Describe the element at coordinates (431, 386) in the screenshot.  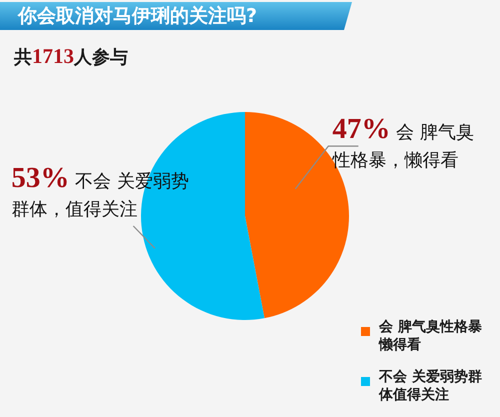
I see `legend-label: 不会 关爱弱势群体值得关注` at that location.